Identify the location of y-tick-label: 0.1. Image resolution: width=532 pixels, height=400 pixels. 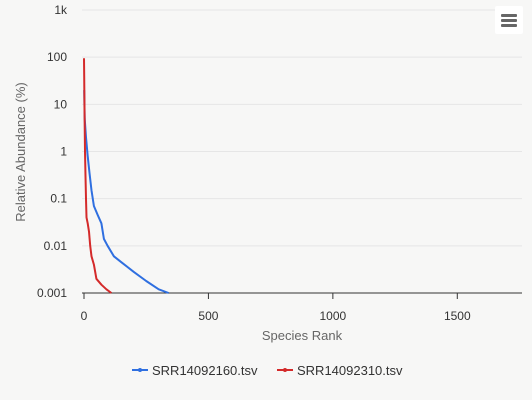
(58, 199).